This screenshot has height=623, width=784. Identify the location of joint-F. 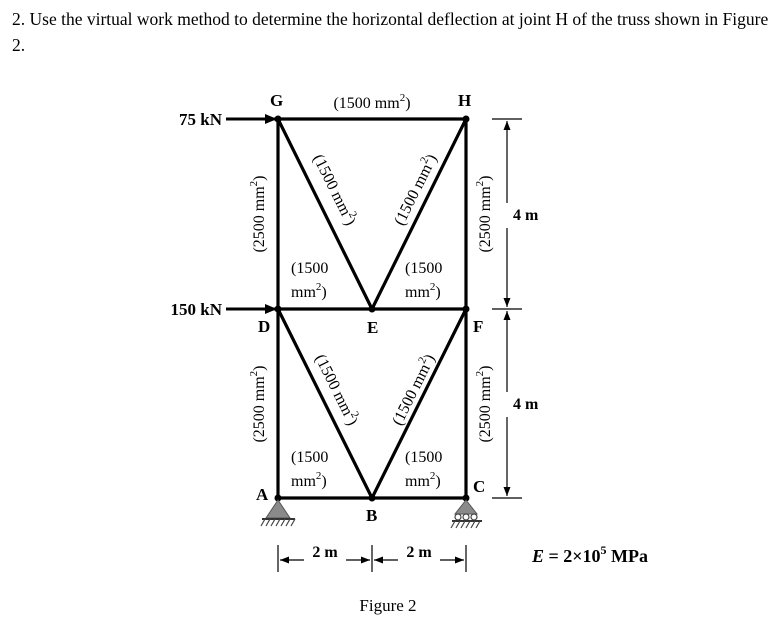
(466, 309).